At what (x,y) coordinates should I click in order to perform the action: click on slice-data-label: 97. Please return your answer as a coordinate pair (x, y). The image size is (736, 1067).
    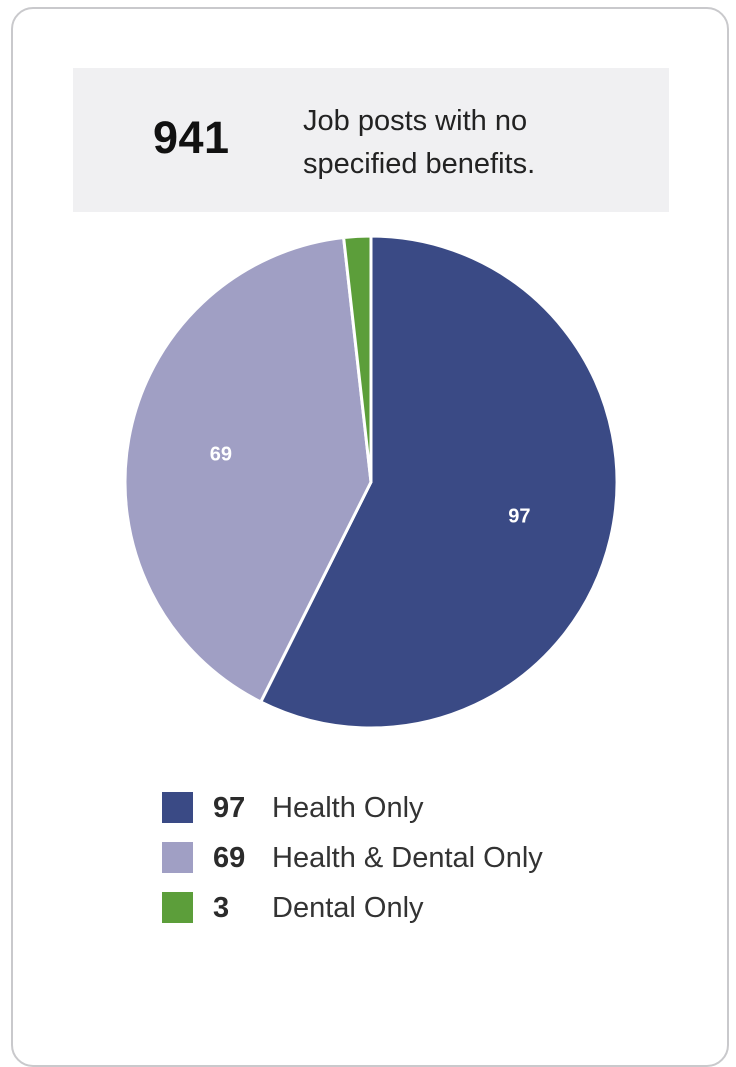
    Looking at the image, I should click on (519, 516).